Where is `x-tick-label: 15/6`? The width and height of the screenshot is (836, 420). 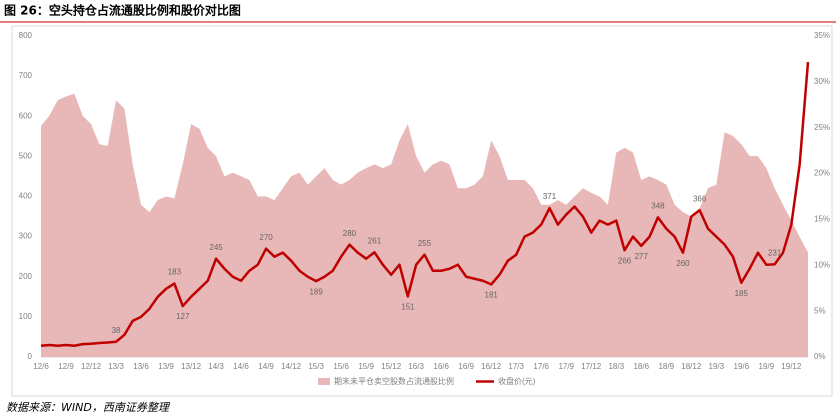
x-tick-label: 15/6 is located at coordinates (341, 366).